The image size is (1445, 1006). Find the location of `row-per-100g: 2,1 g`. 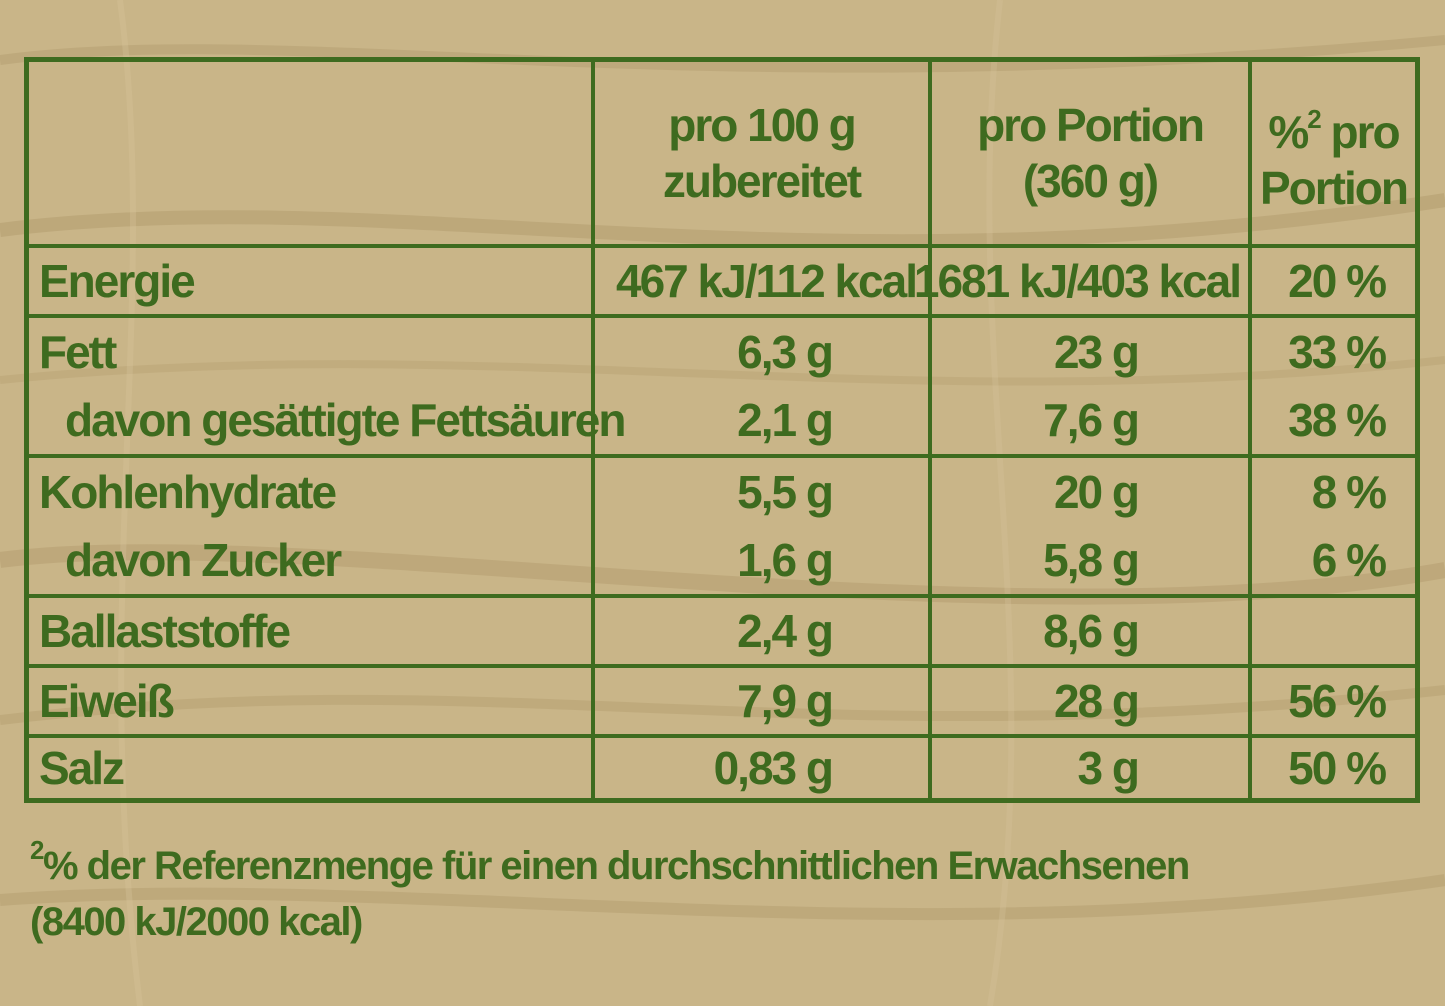

row-per-100g: 2,1 g is located at coordinates (785, 420).